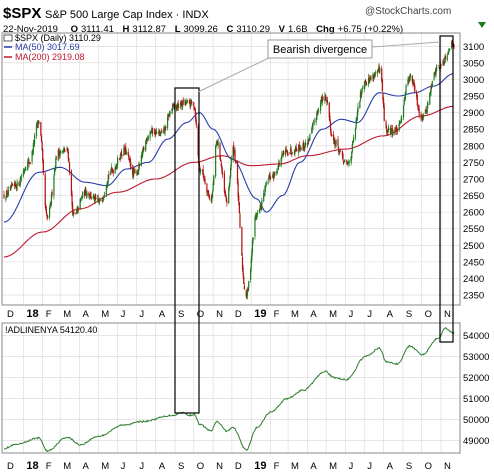 The height and width of the screenshot is (475, 494). What do you see at coordinates (350, 466) in the screenshot?
I see `breadth-x-tick-label: J` at bounding box center [350, 466].